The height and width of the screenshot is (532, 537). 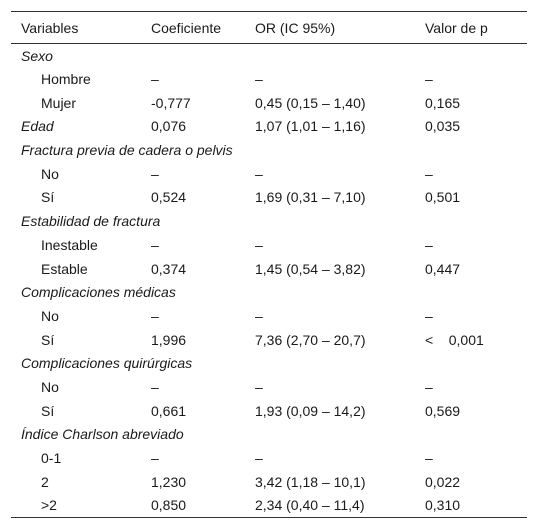 What do you see at coordinates (269, 363) in the screenshot?
I see `table-row: Complicaciones quirúrgicas` at bounding box center [269, 363].